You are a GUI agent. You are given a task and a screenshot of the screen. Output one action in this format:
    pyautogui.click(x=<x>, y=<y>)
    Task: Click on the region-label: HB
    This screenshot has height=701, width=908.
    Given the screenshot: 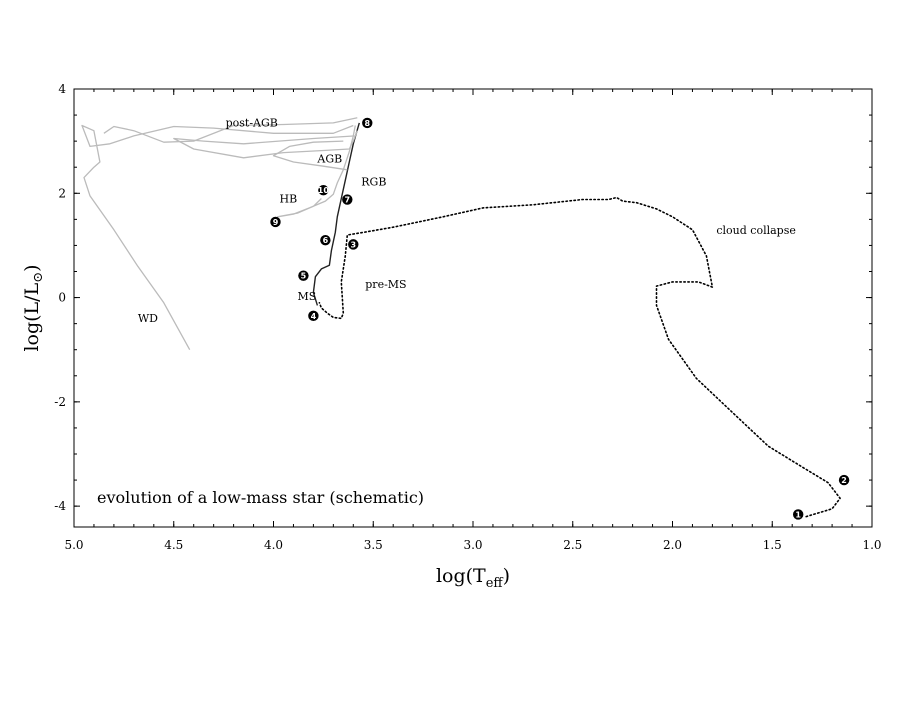 What is the action you would take?
    pyautogui.click(x=288, y=199)
    